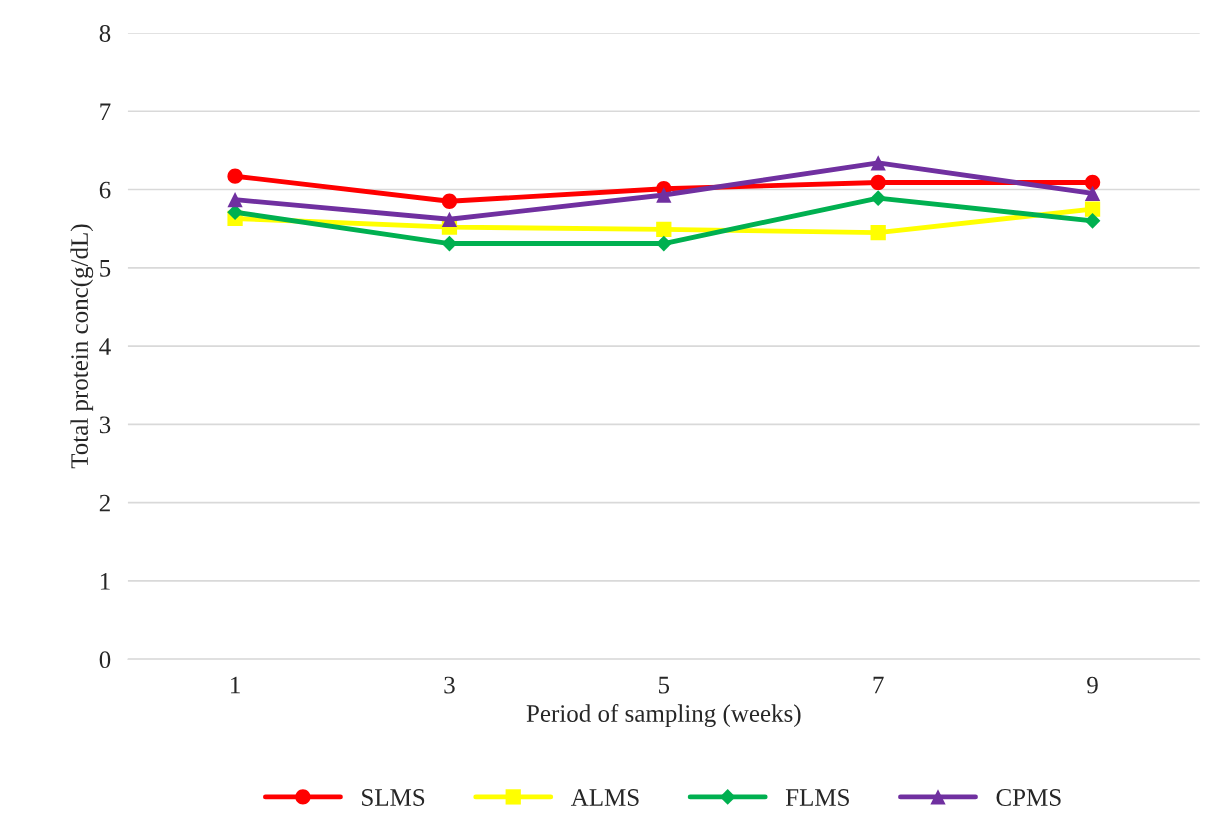  Describe the element at coordinates (393, 797) in the screenshot. I see `legend-label: SLMS` at that location.